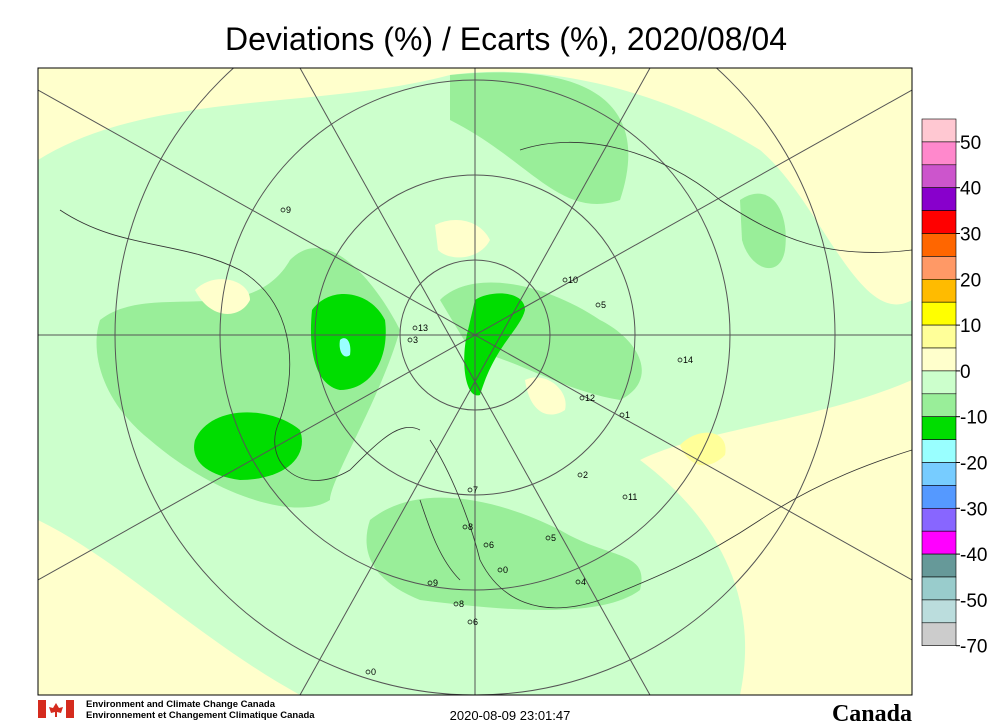 This screenshot has width=1000, height=726. I want to click on legend-label: 40, so click(970, 189).